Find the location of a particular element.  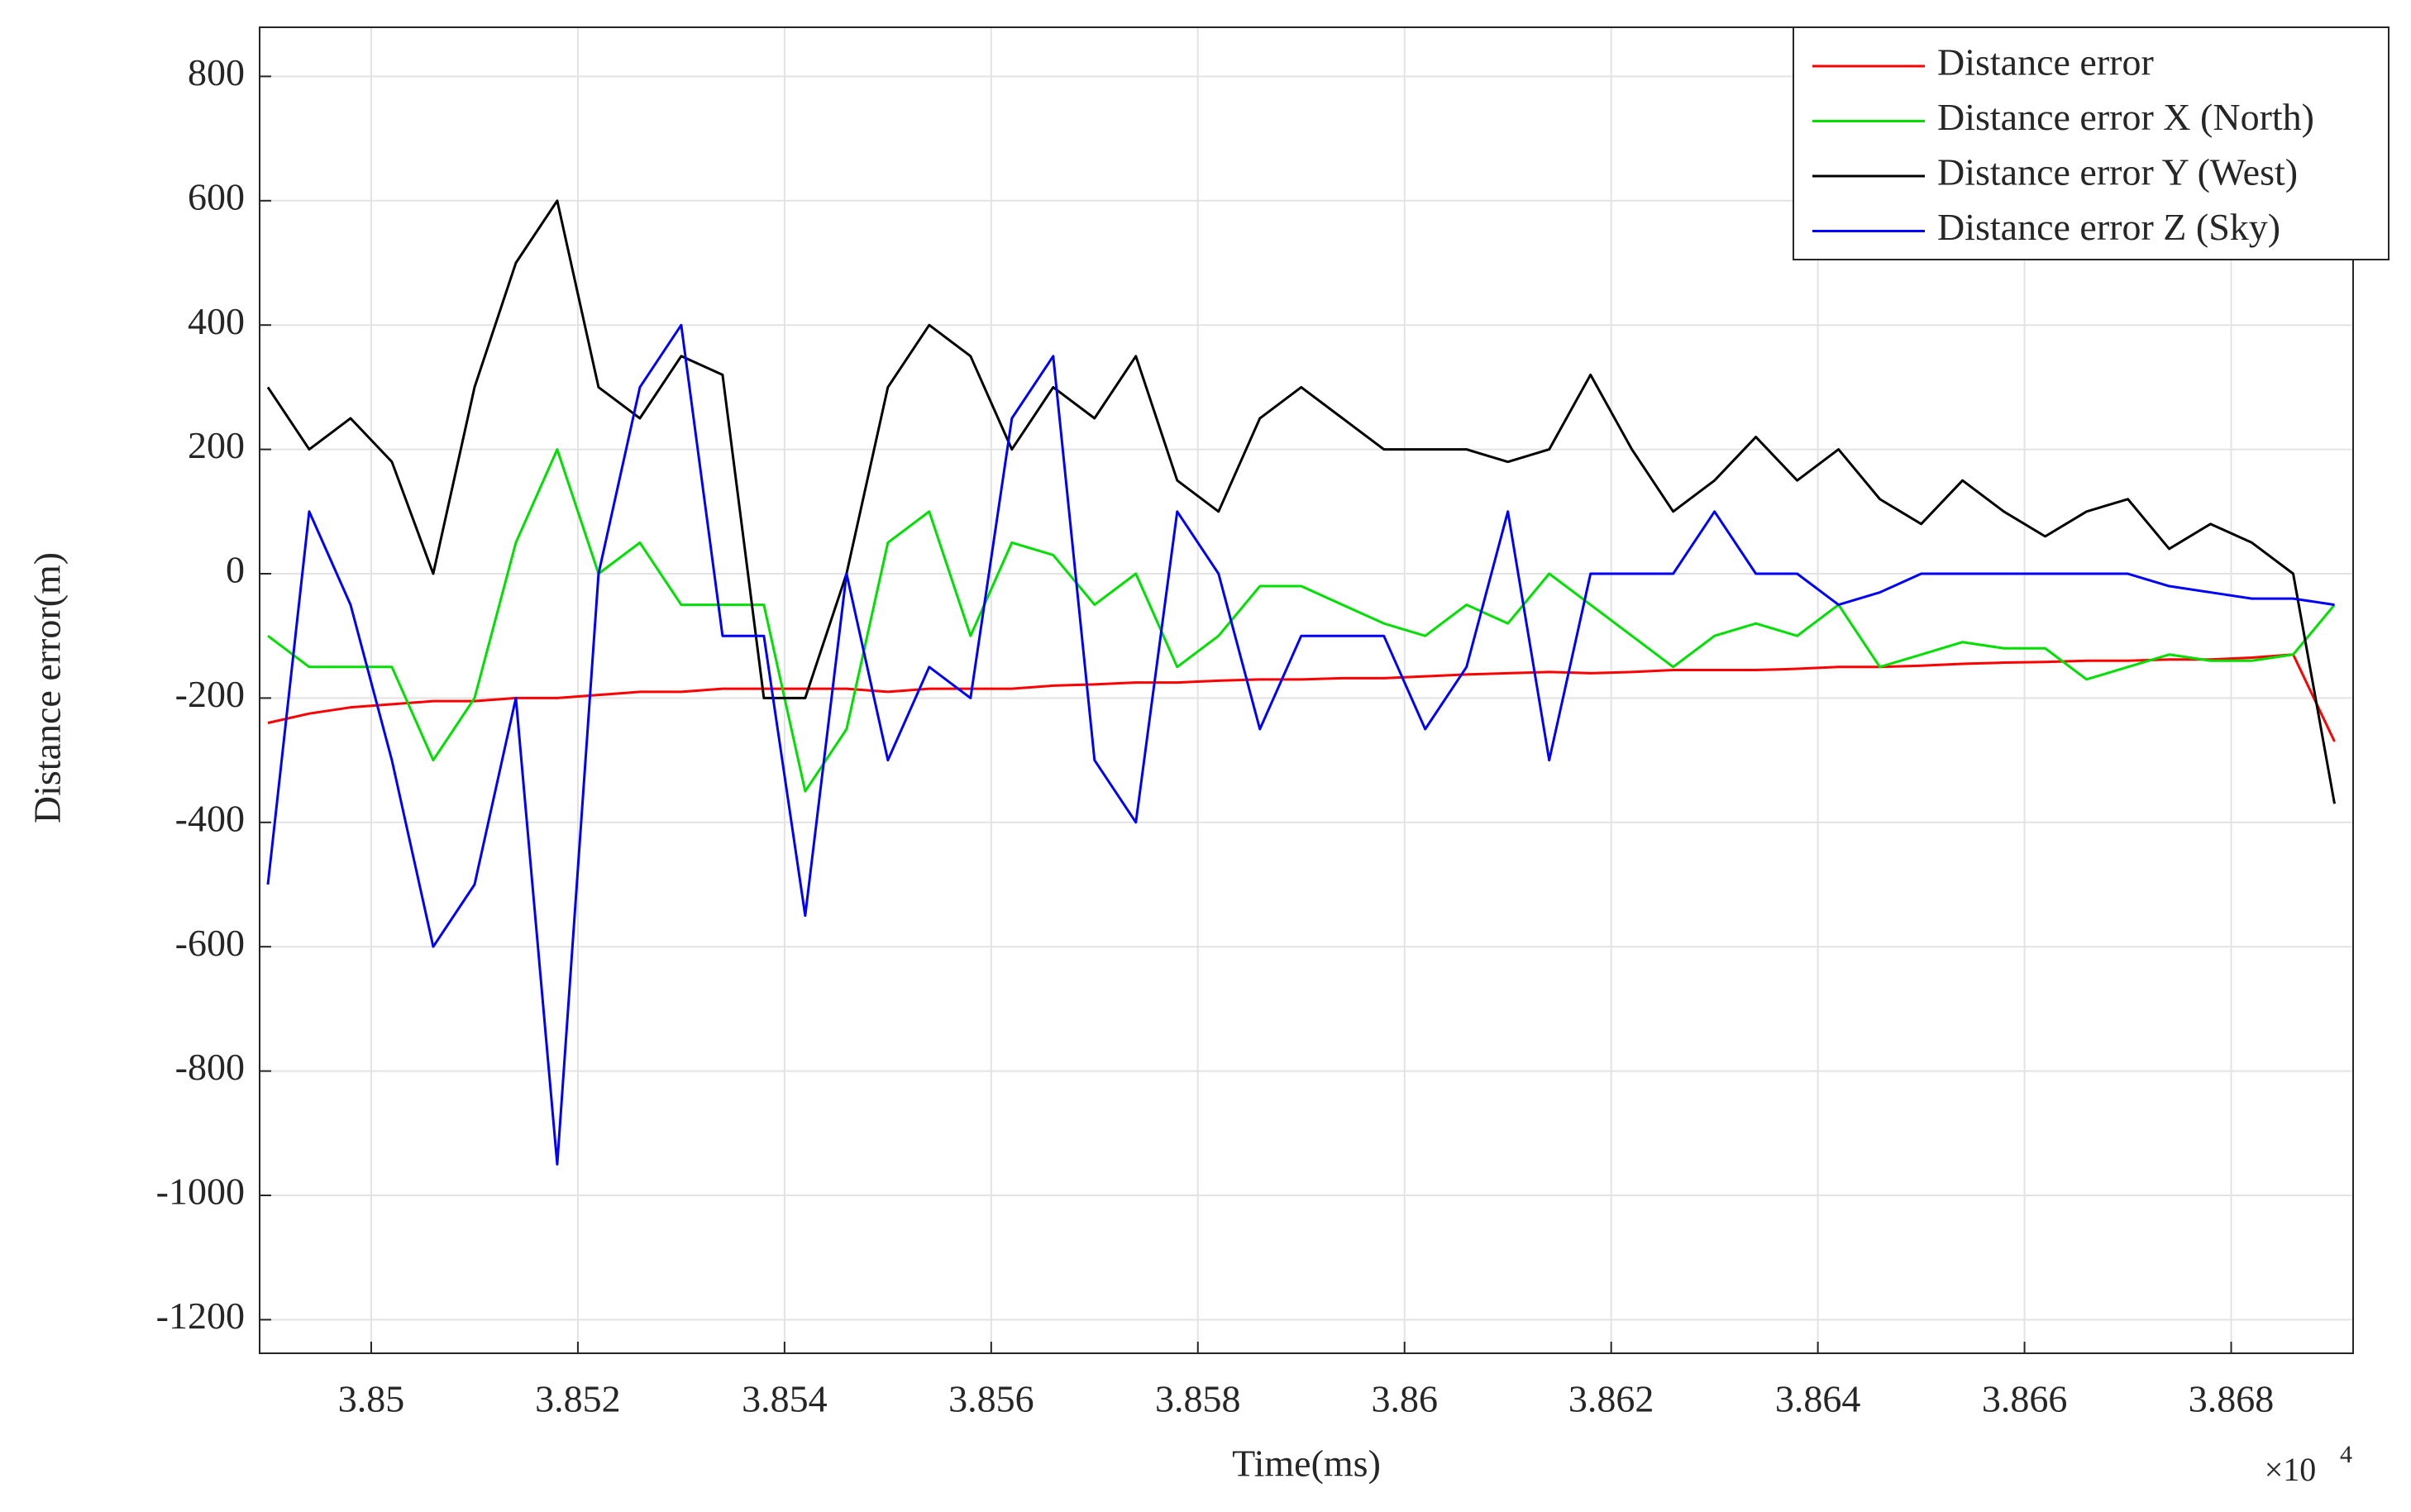

x-axis-label: Time(ms) is located at coordinates (1306, 1464).